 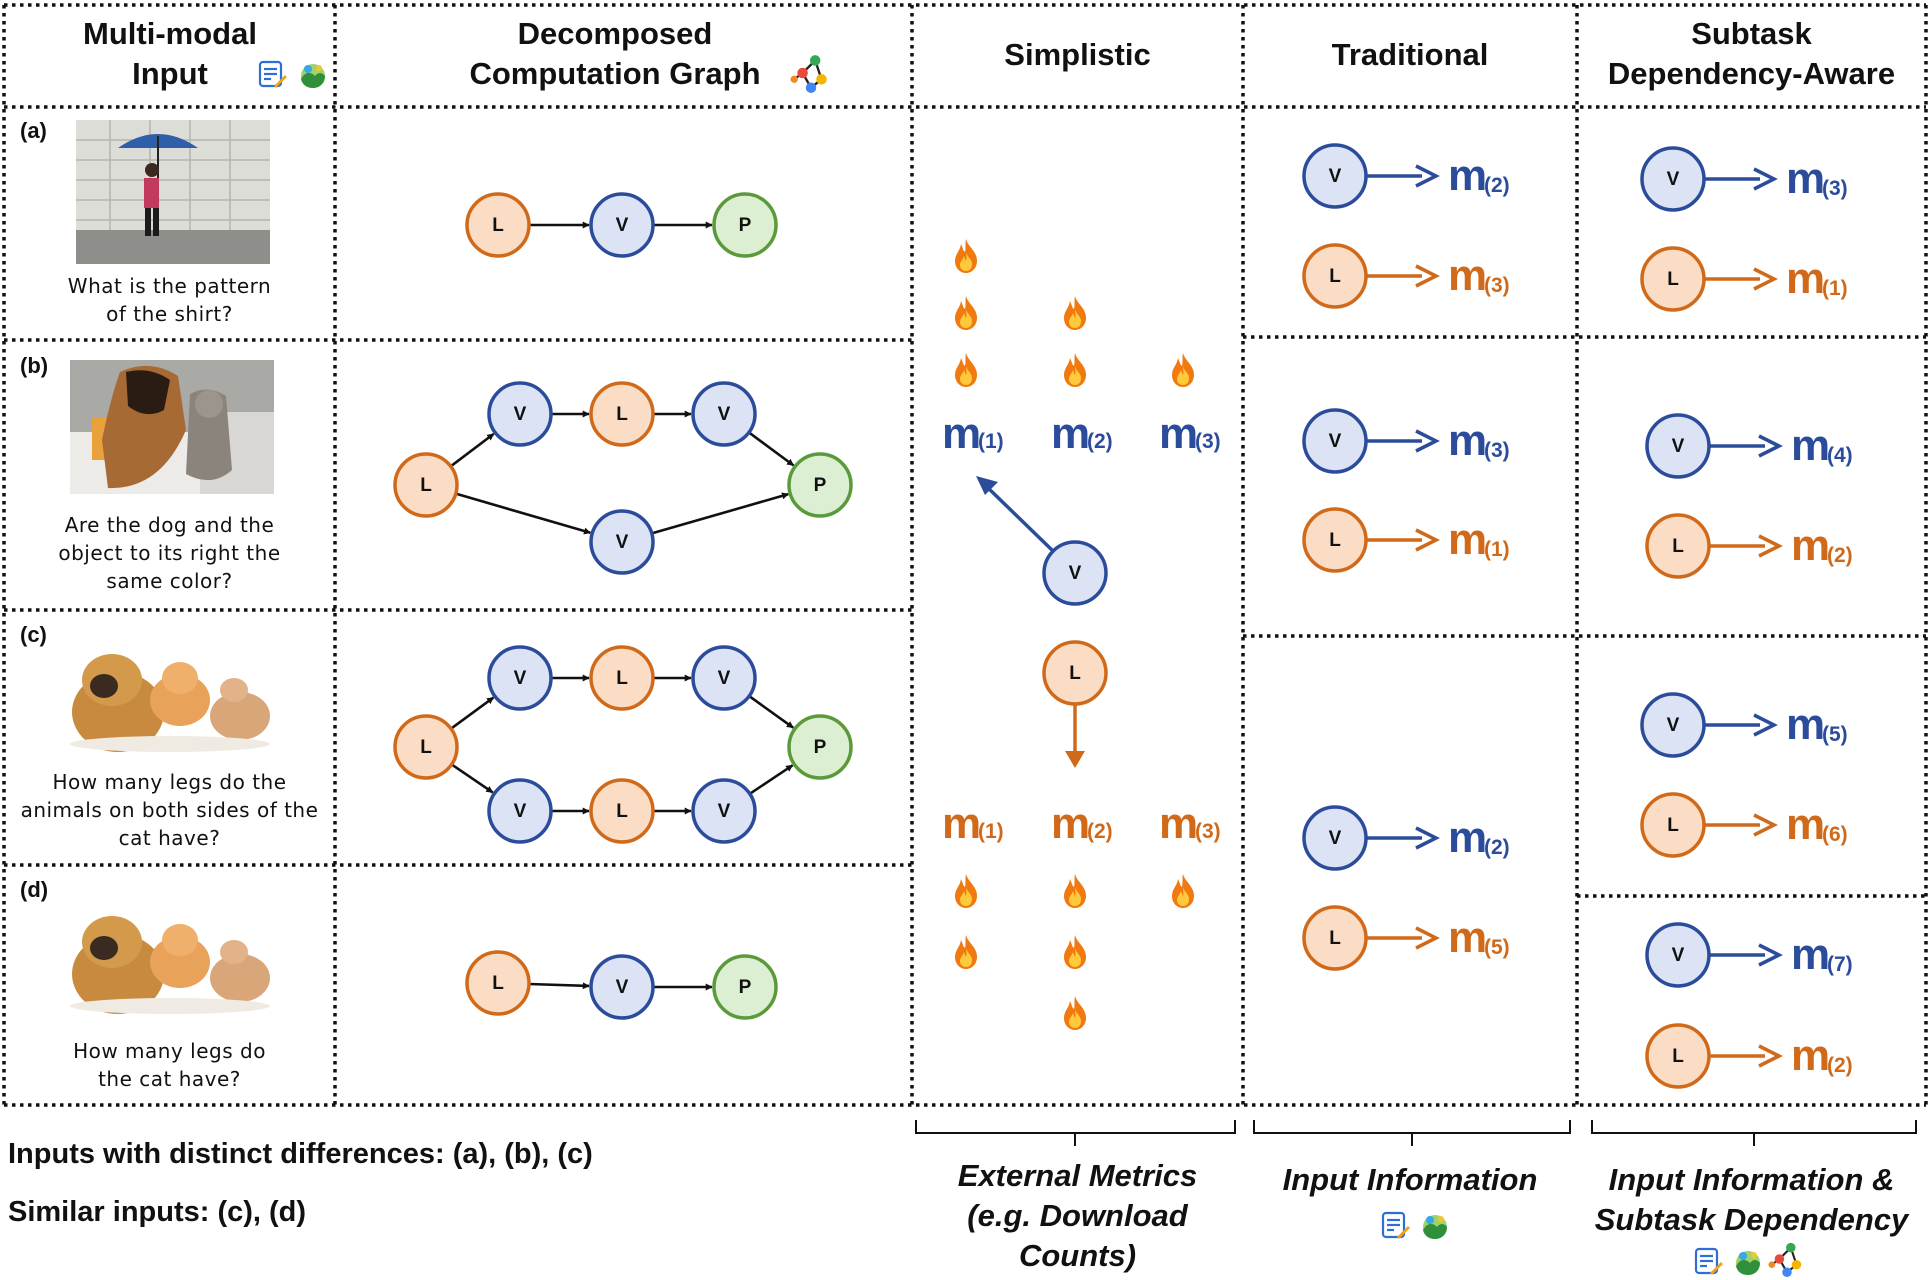 What do you see at coordinates (1075, 573) in the screenshot?
I see `simplistic-v-node: V` at bounding box center [1075, 573].